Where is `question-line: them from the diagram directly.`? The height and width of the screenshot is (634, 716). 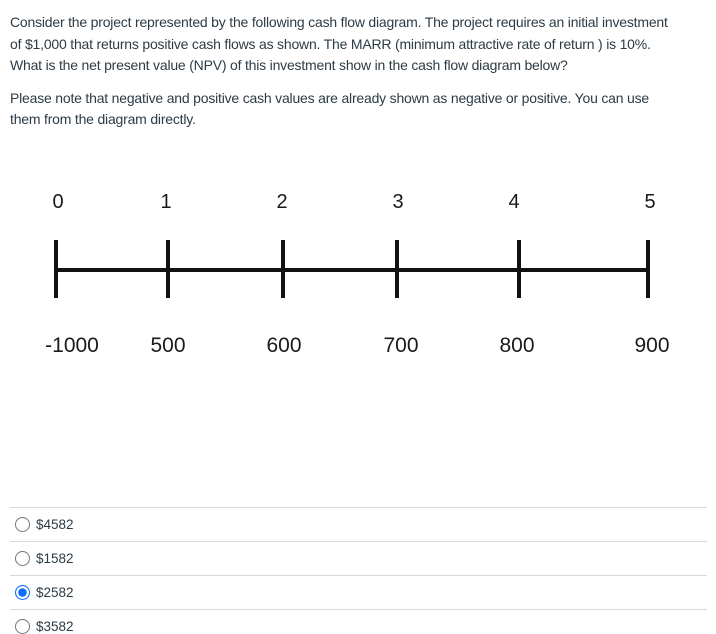
question-line: them from the diagram directly. is located at coordinates (103, 119).